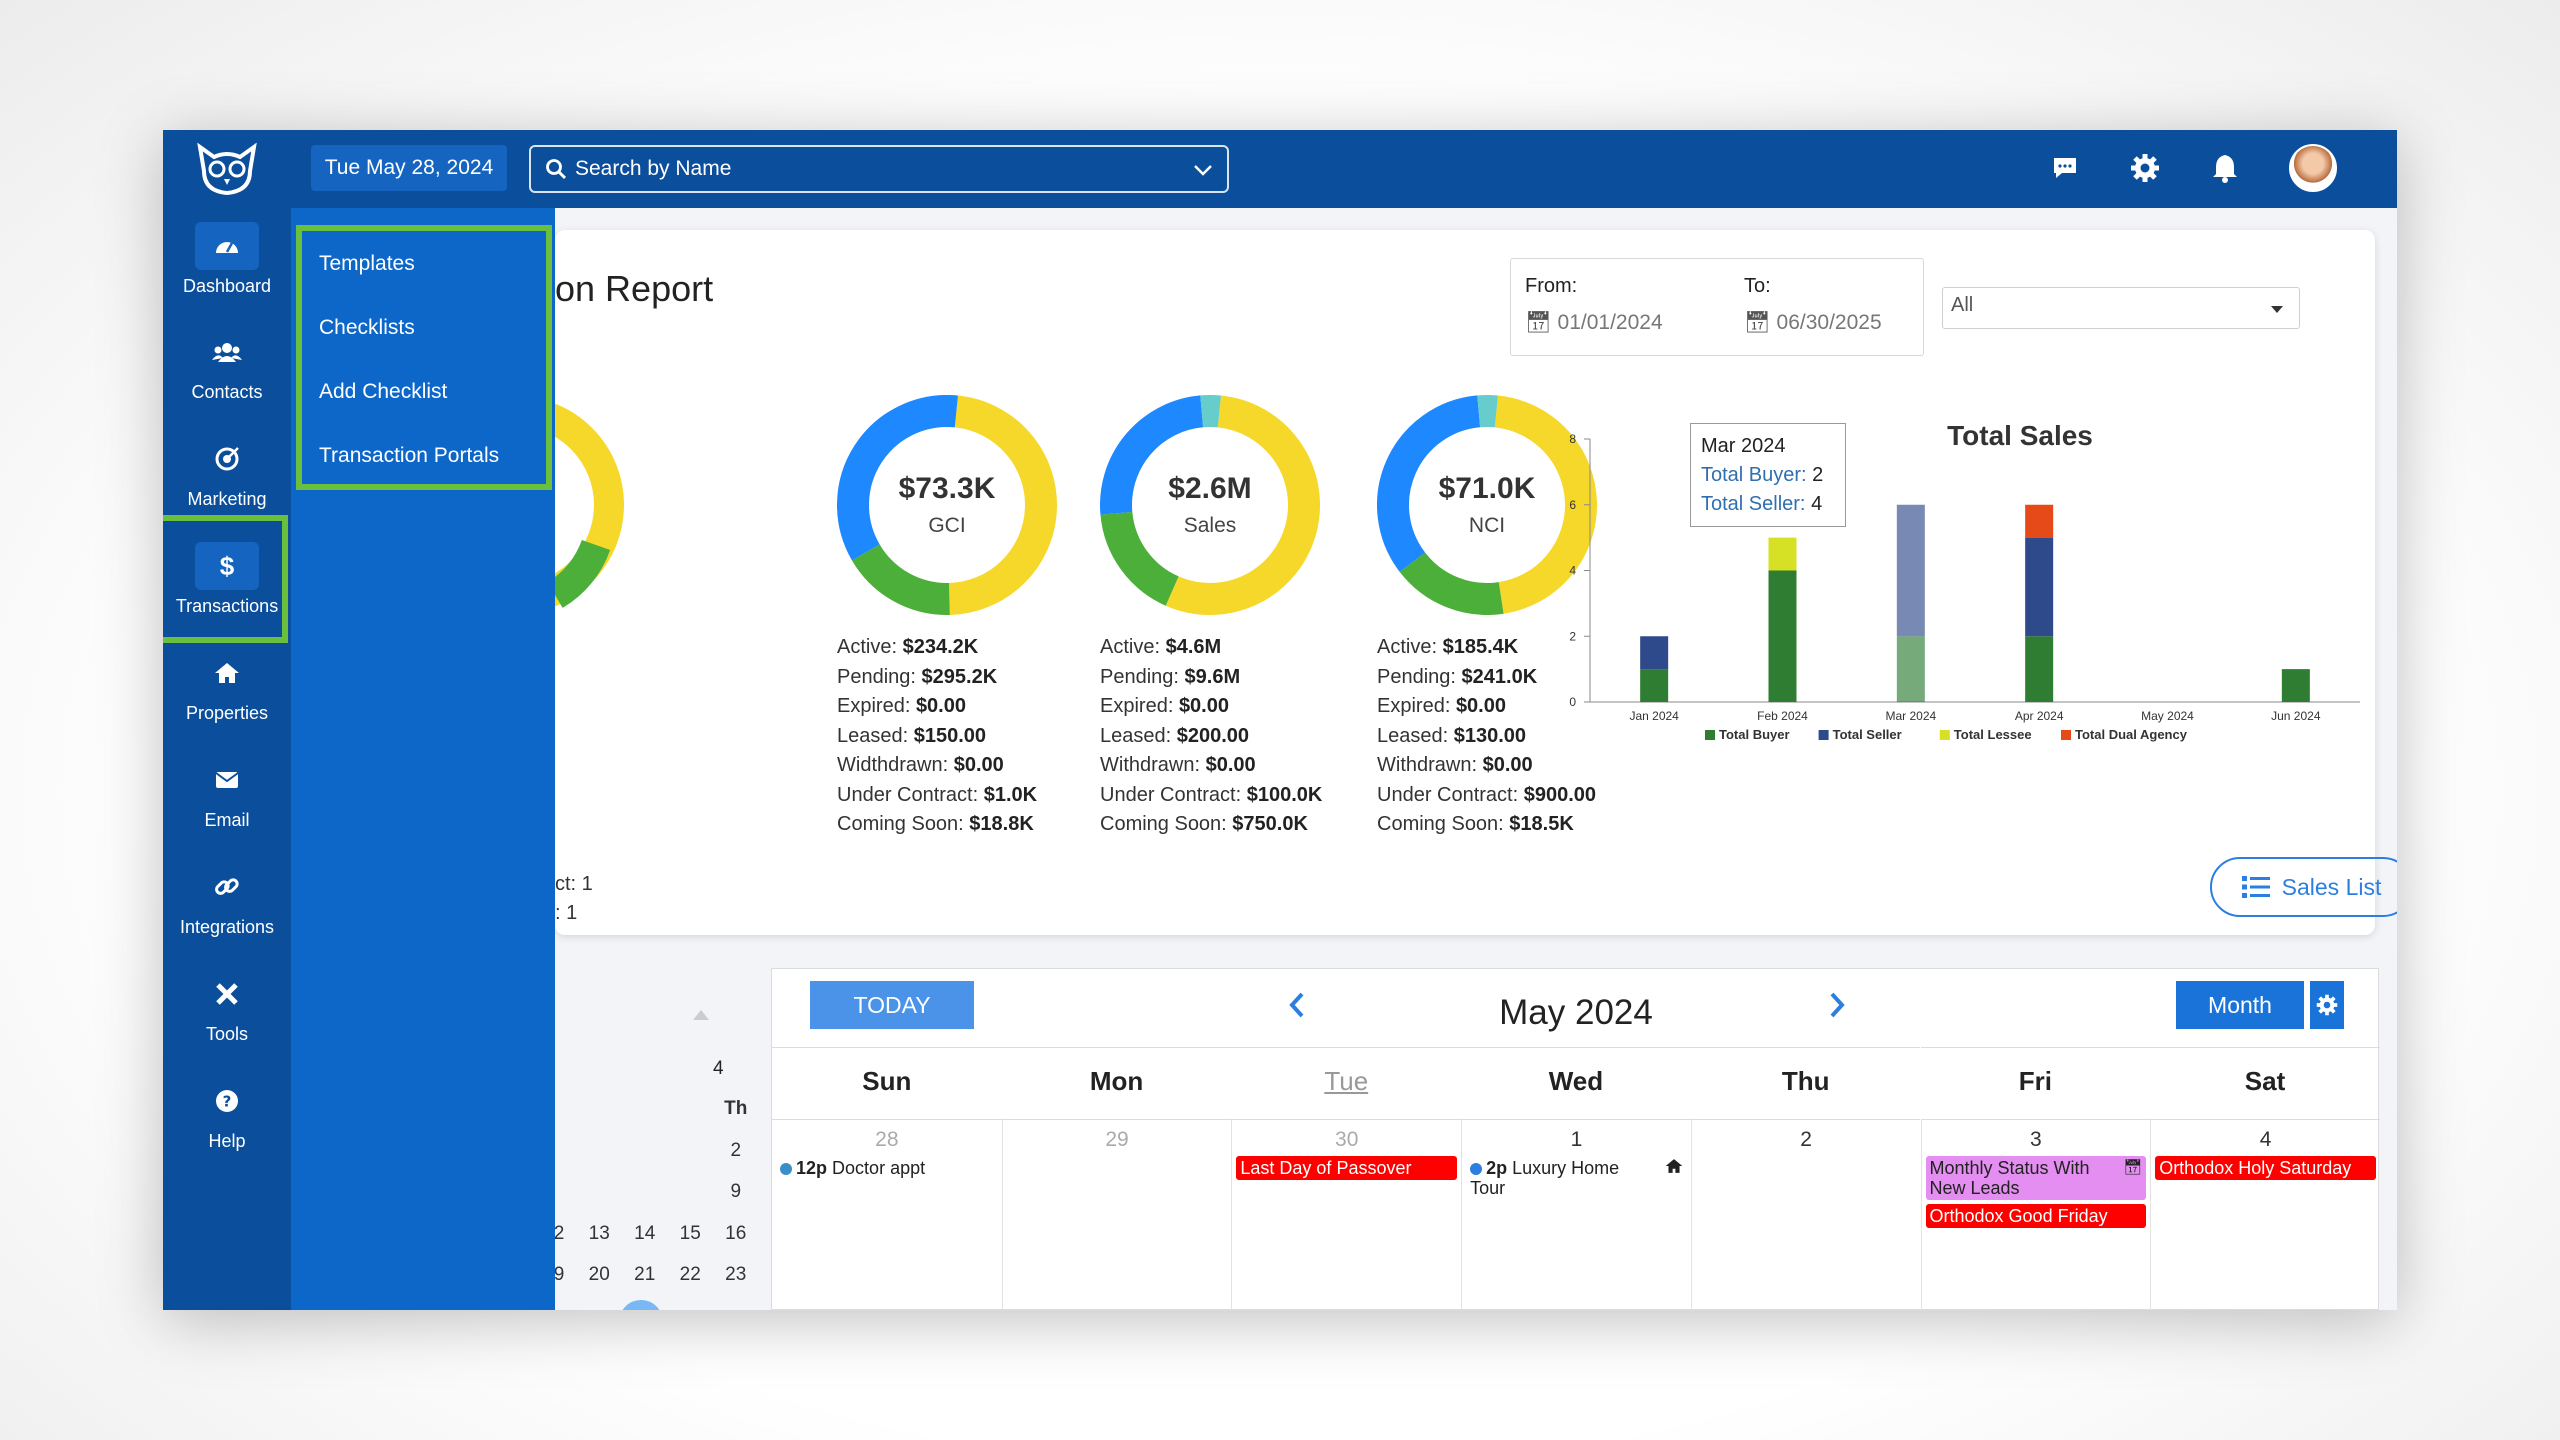  Describe the element at coordinates (1576, 1178) in the screenshot. I see `calendar-event: 2p Luxury Home Tour` at that location.